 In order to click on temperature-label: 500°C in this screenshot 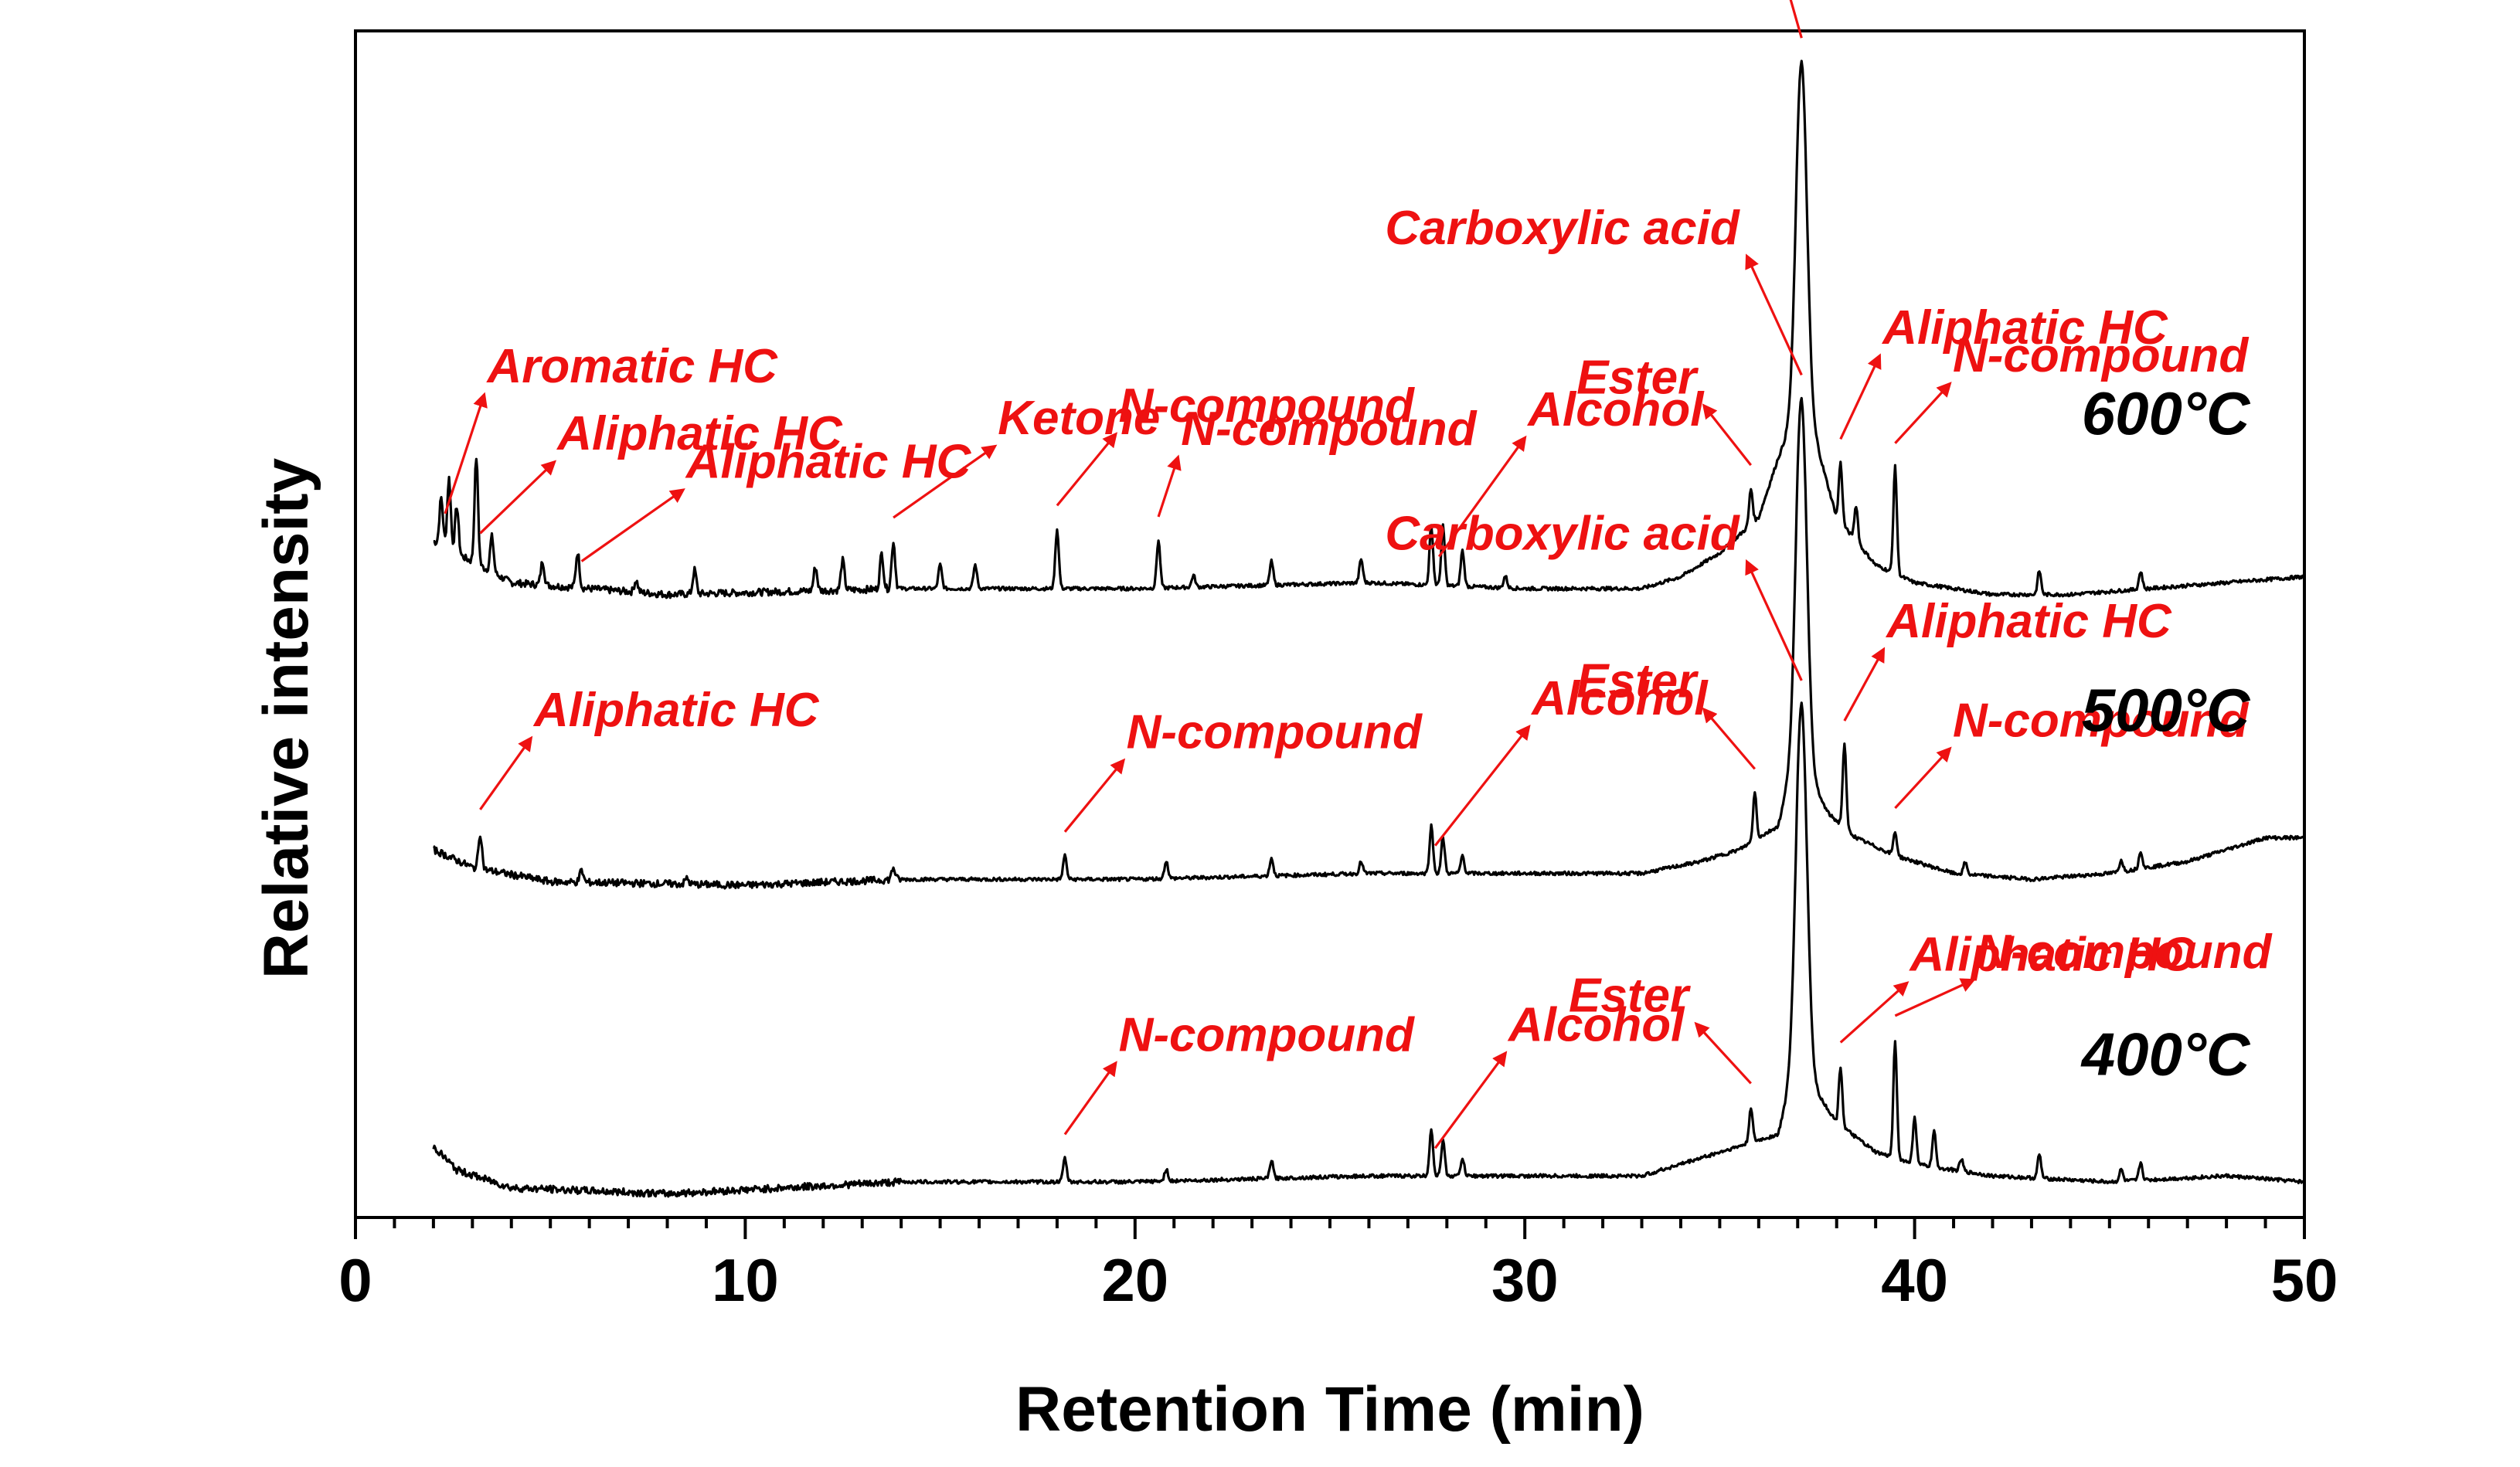, I will do `click(2166, 710)`.